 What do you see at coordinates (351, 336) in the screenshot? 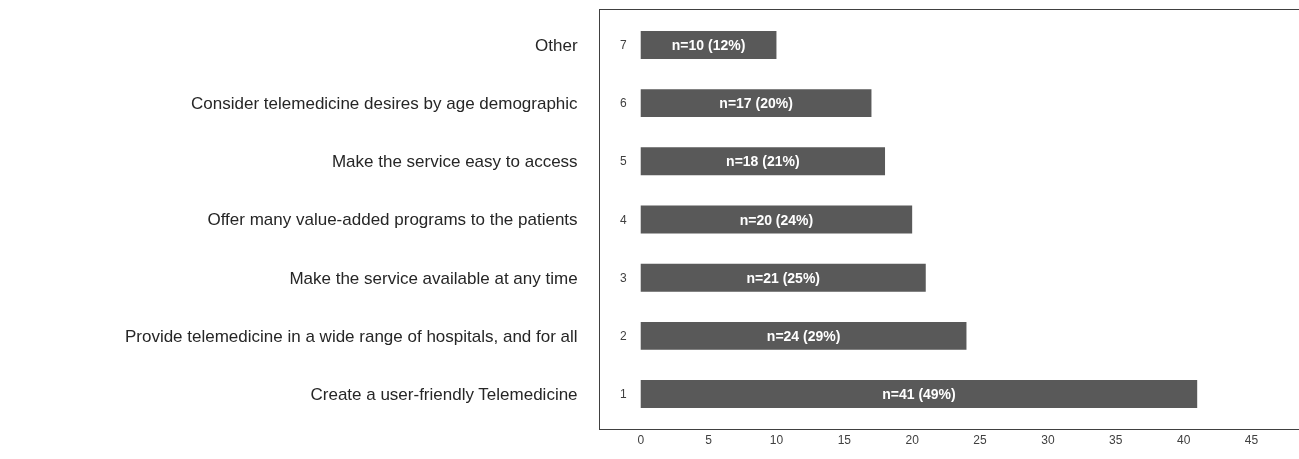
I see `y-tick-label: Provide telemedicine in a wide range of hospitals, and for all` at bounding box center [351, 336].